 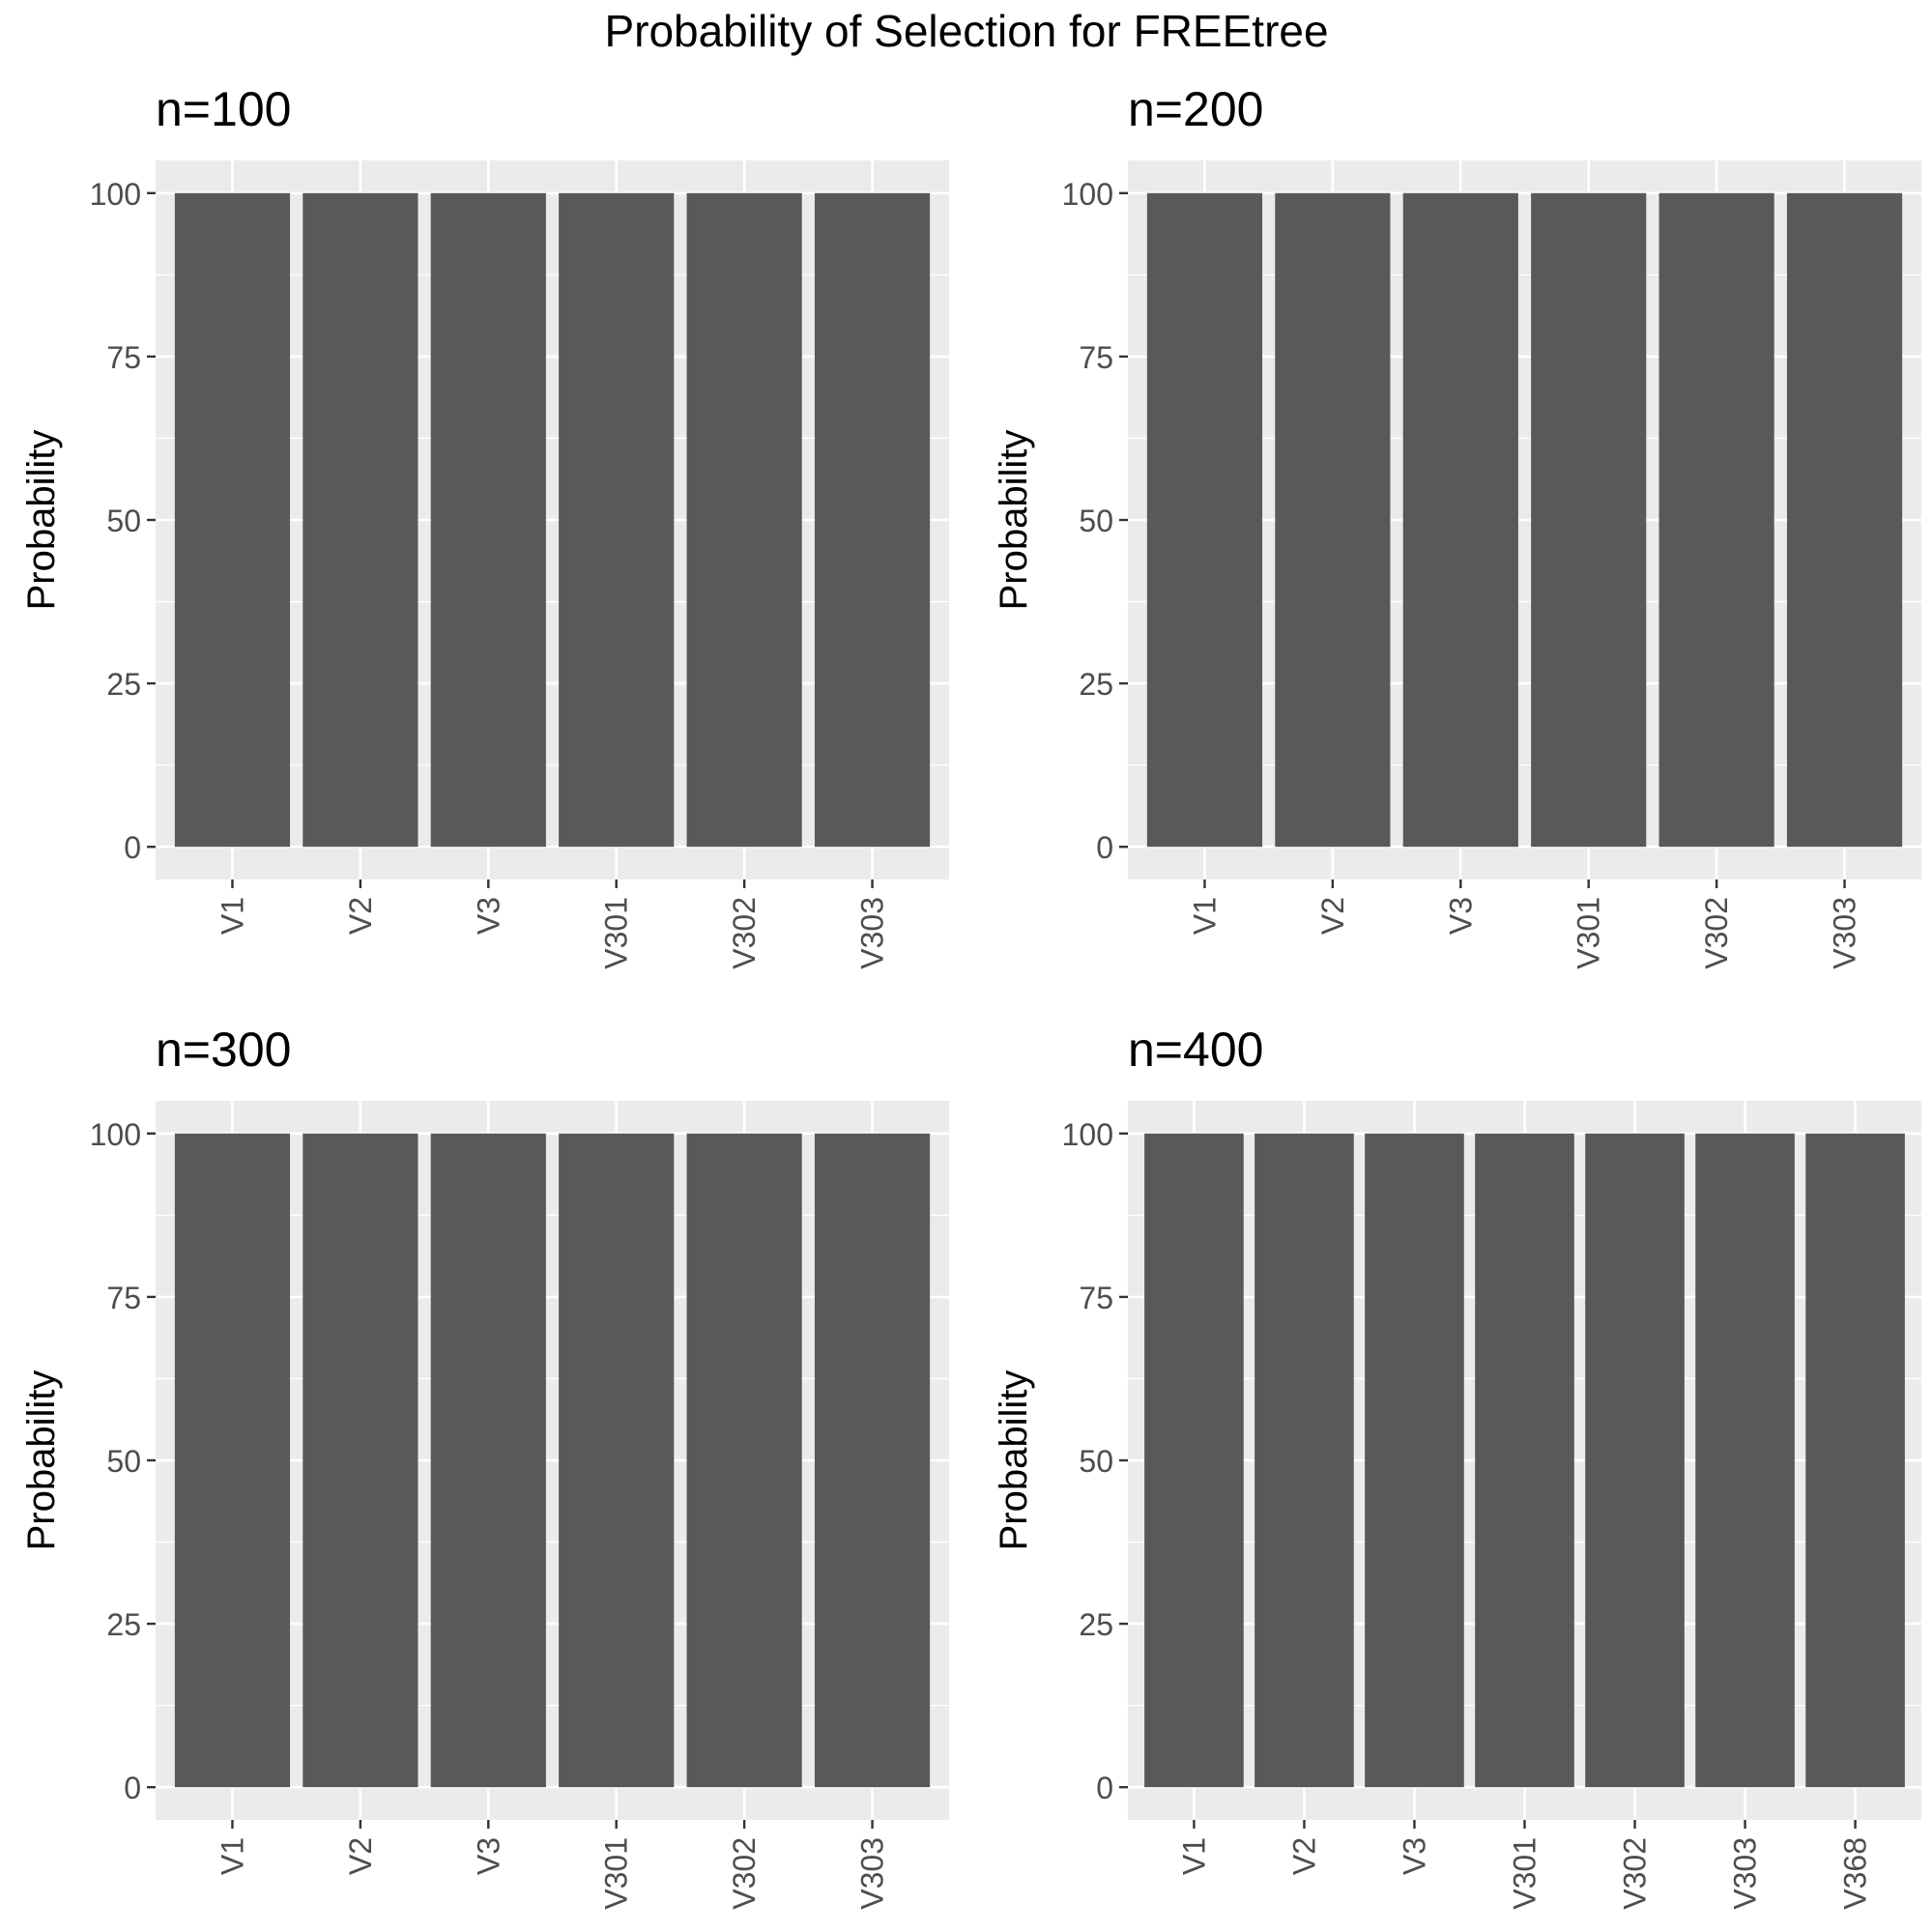 I want to click on panel-title: n=100, so click(x=223, y=109).